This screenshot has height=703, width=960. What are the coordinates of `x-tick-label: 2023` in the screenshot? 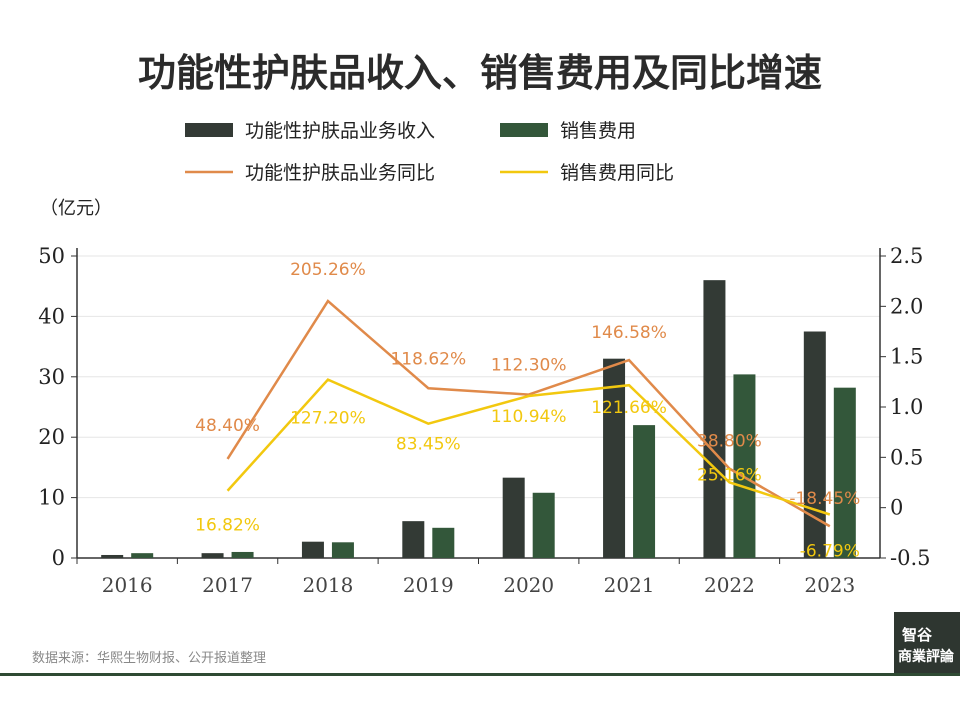 It's located at (829, 585).